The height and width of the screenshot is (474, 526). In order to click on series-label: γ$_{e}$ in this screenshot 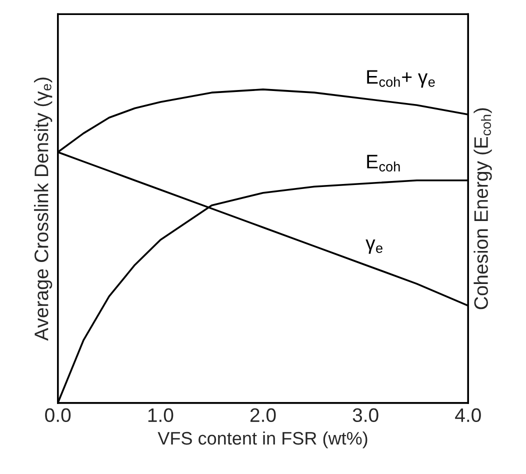, I will do `click(374, 246)`.